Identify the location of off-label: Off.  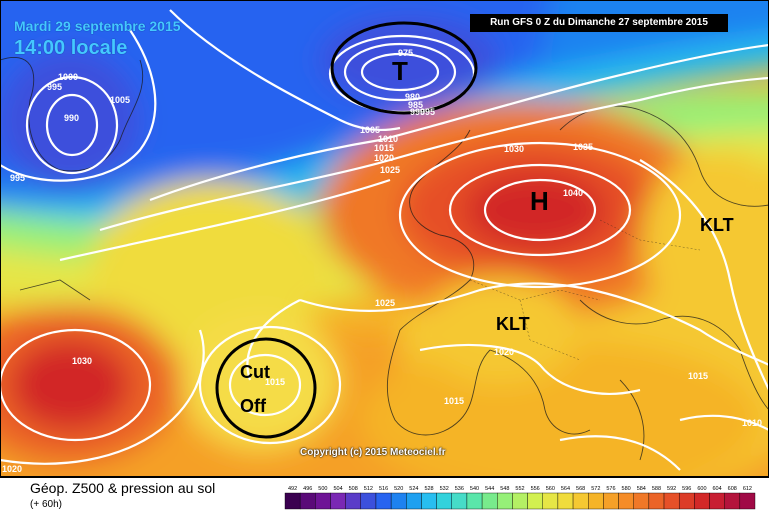
(253, 406).